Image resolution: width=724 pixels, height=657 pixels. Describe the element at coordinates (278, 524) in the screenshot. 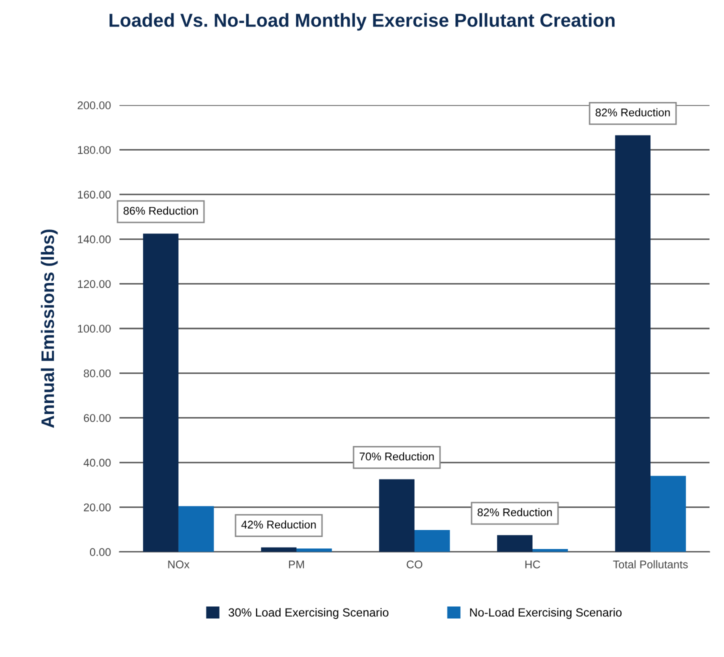

I see `annotation: 42% Reduction` at that location.